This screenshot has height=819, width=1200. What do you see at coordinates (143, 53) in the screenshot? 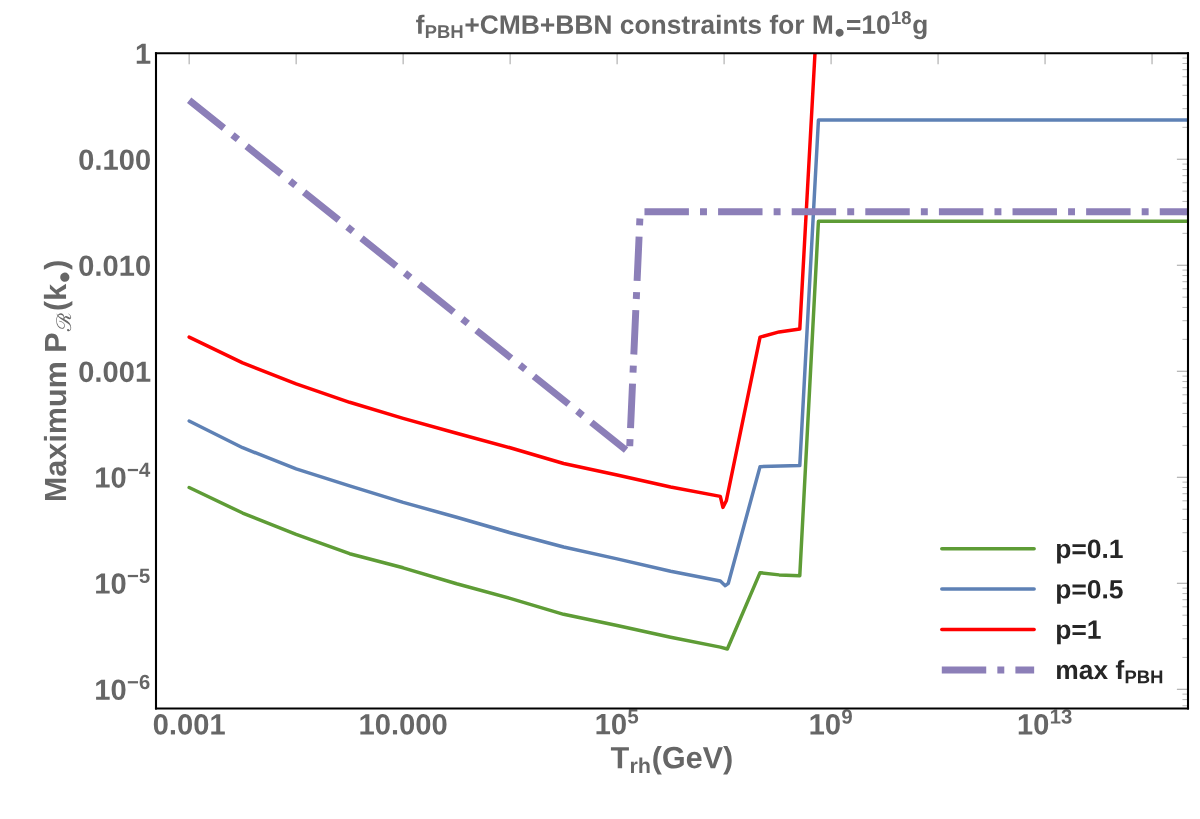
I see `y-tick-label: 1` at bounding box center [143, 53].